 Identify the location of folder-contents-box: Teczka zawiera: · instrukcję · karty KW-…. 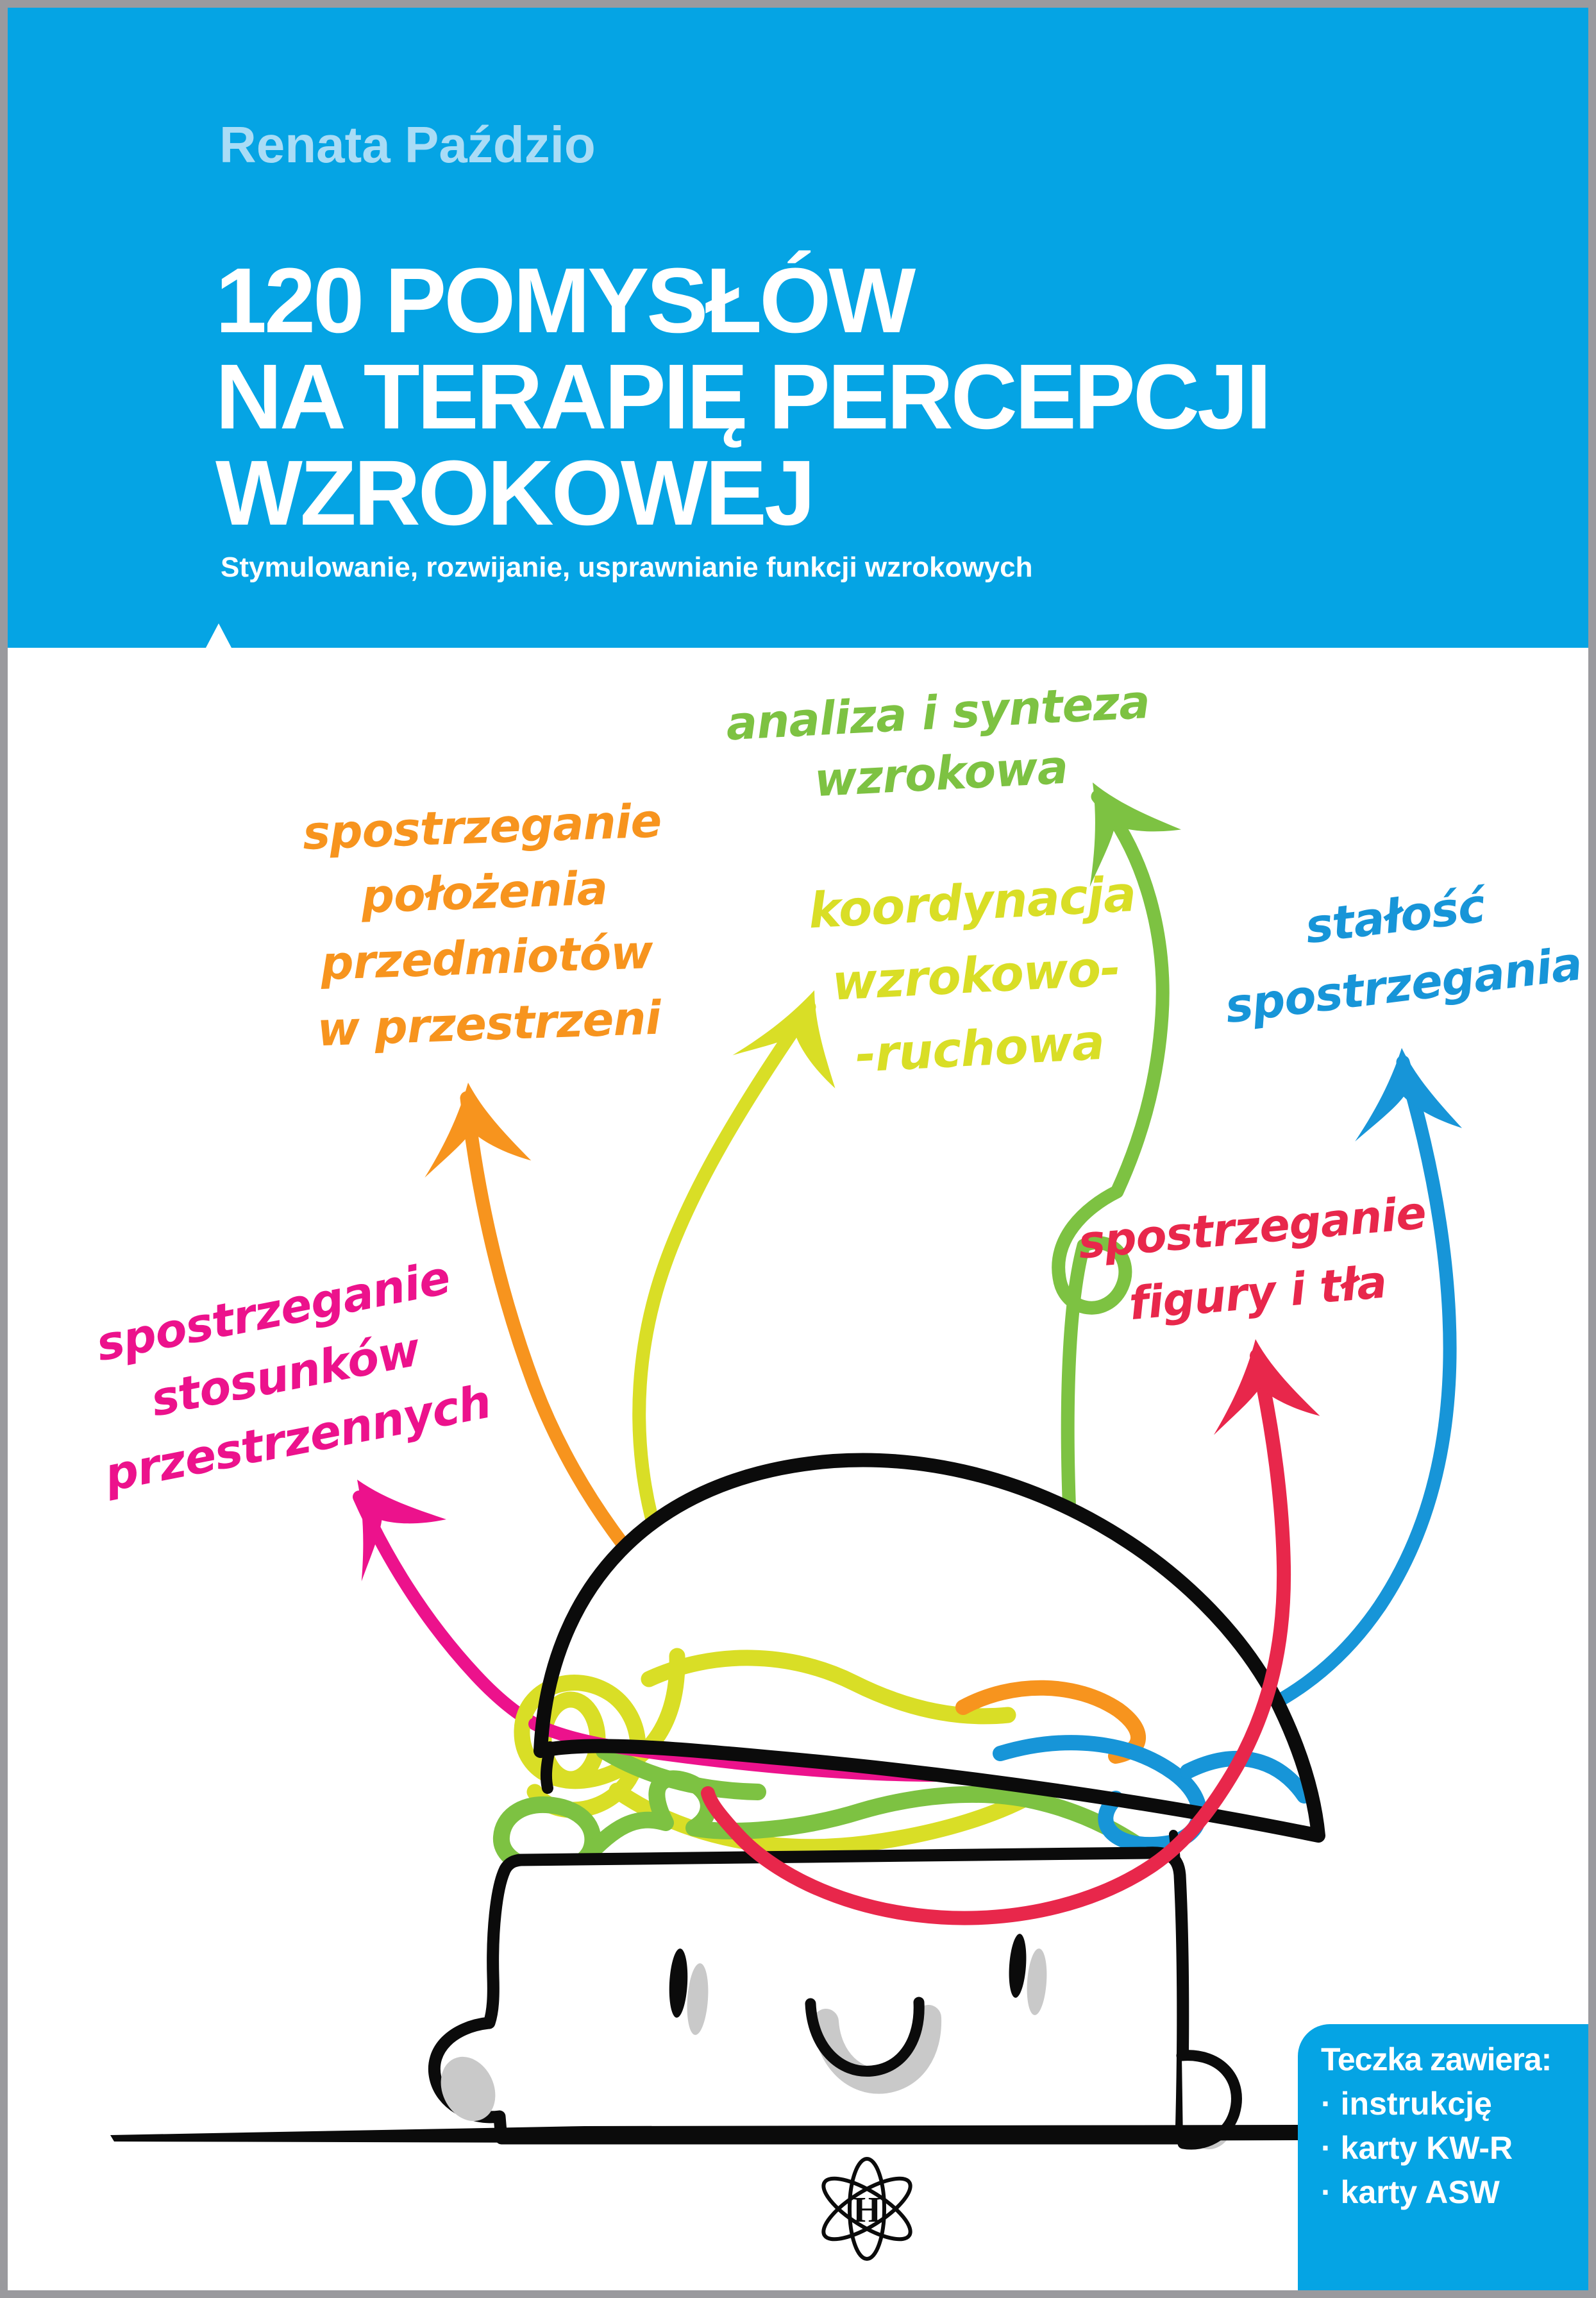
(1443, 2157).